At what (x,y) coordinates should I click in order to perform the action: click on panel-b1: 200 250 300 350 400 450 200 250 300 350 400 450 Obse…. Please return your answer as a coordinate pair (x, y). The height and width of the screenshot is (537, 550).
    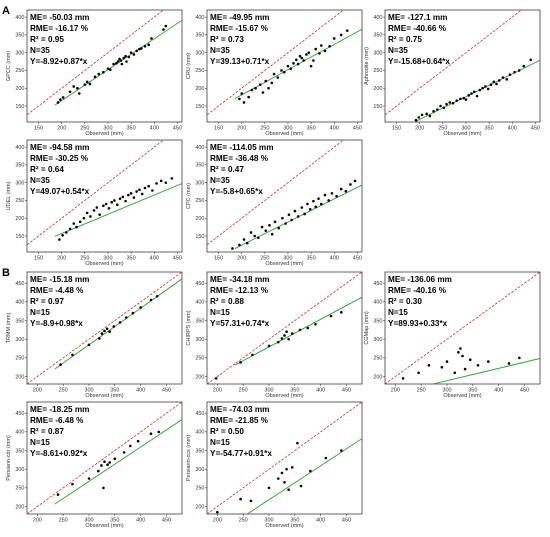
    Looking at the image, I should click on (94, 335).